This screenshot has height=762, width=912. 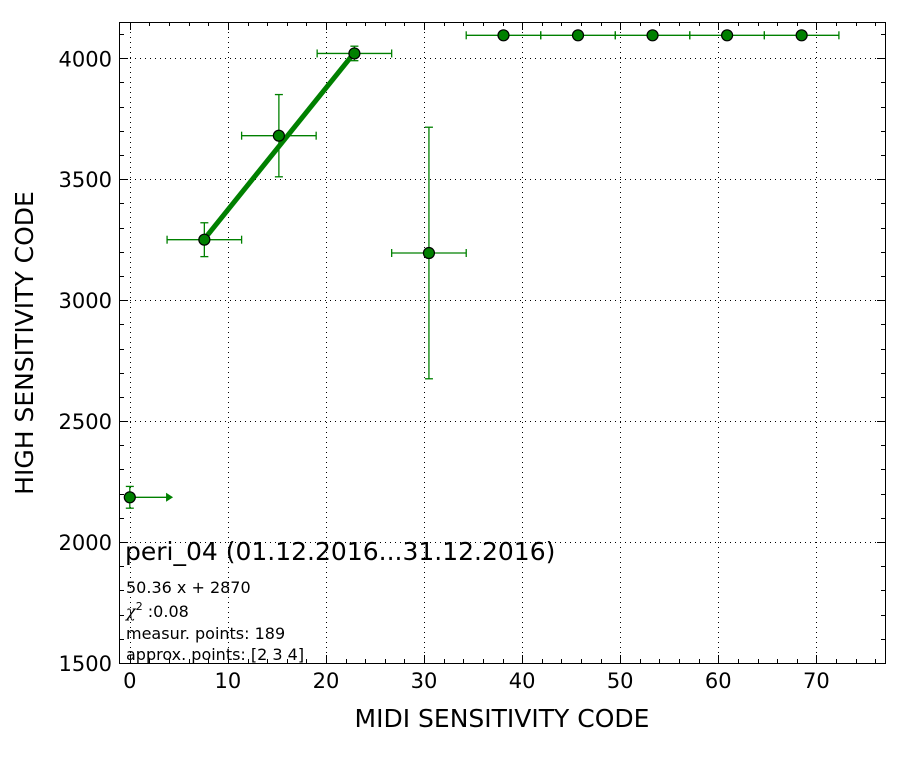 I want to click on y-tick-label: 3500, so click(x=85, y=180).